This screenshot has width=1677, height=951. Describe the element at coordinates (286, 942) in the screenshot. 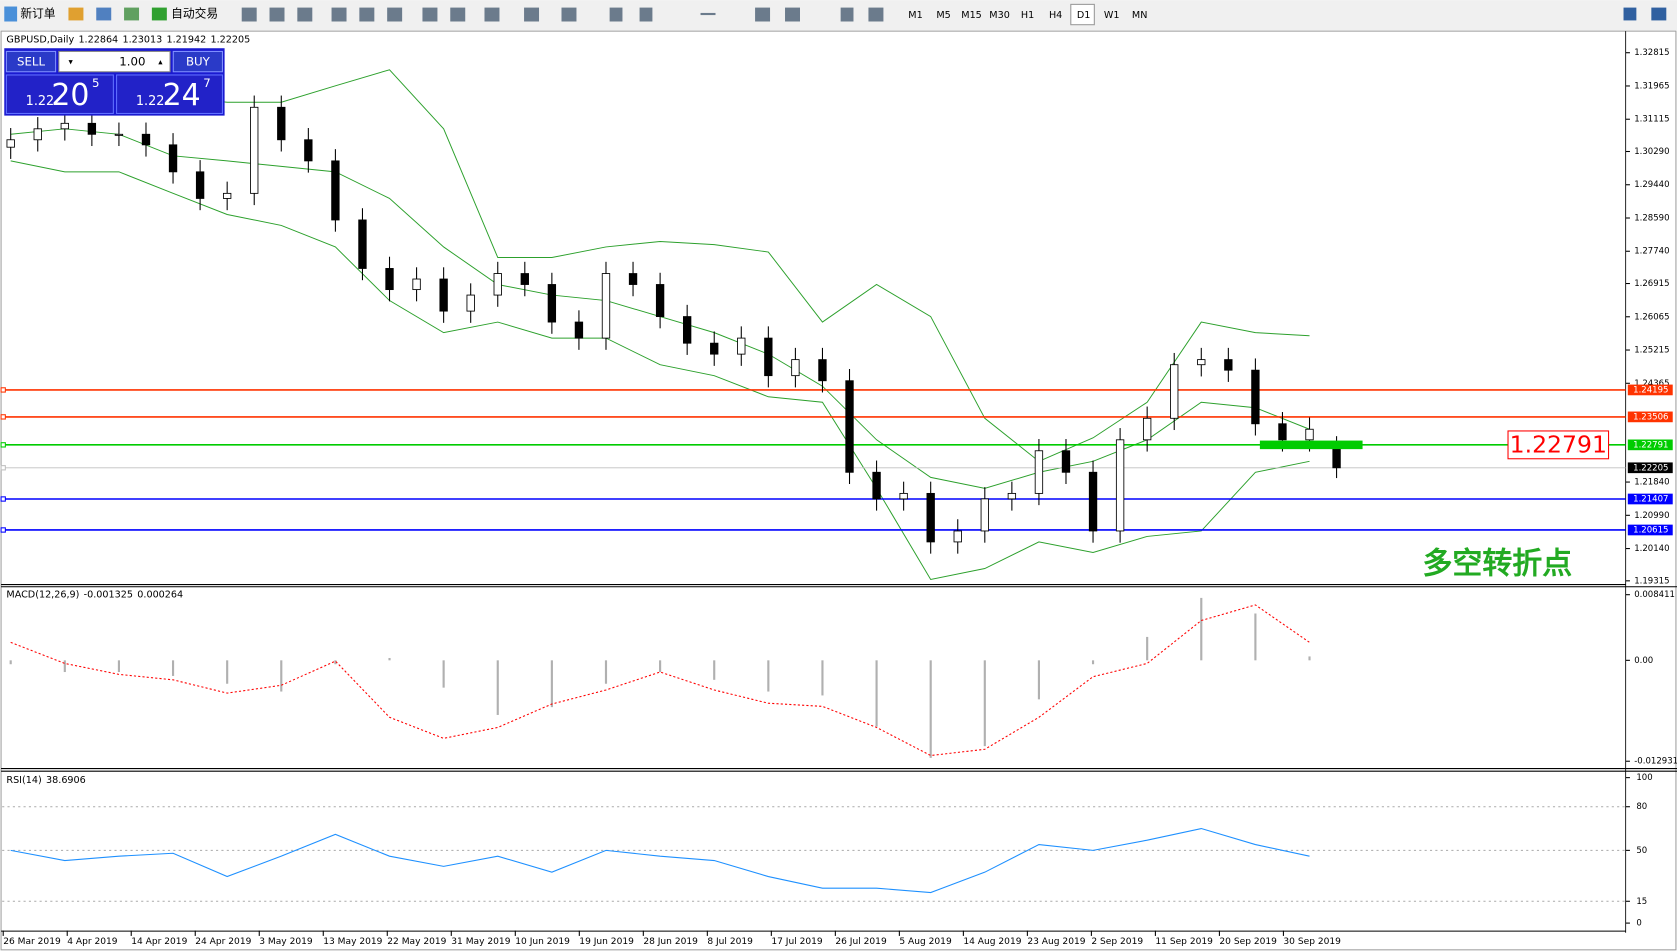

I see `x-tick-label: 3 May 2019` at that location.